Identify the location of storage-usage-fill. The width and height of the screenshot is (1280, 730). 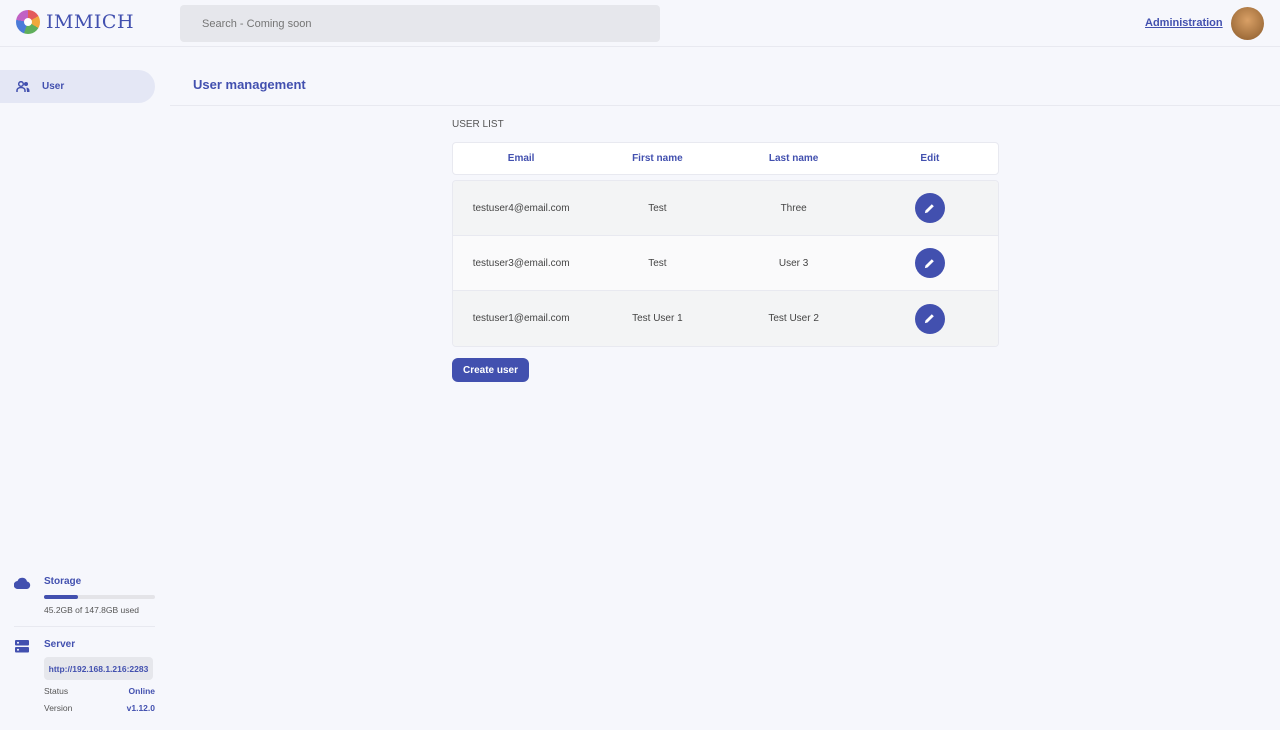
(61, 597).